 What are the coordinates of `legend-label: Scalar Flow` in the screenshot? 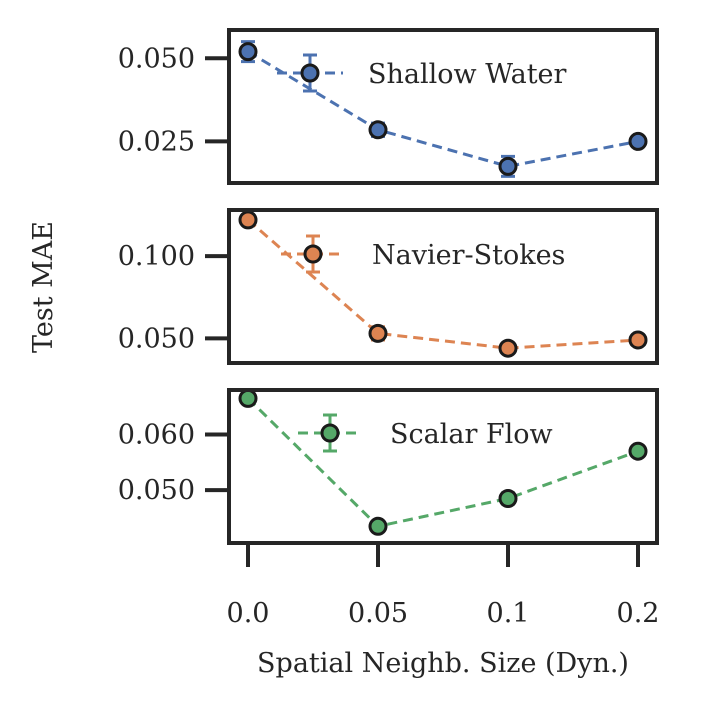 It's located at (471, 434).